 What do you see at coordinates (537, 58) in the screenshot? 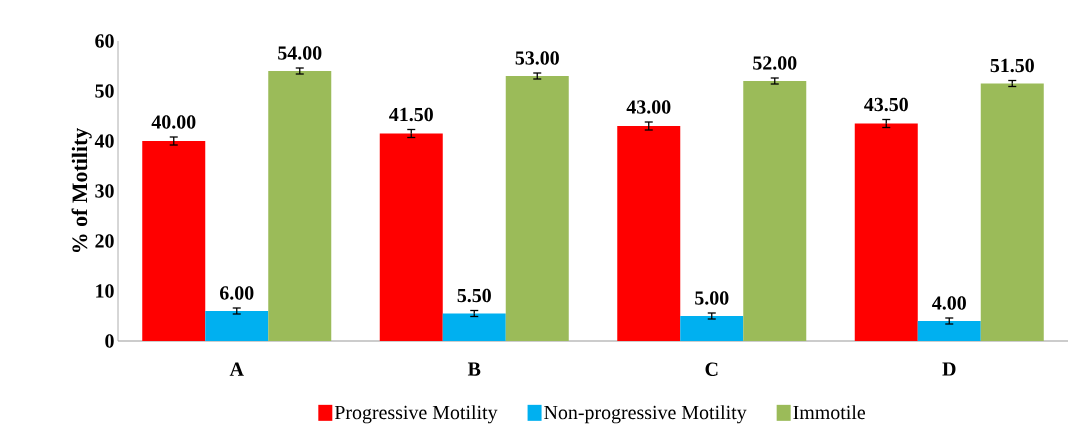
I see `data-label: 53.00` at bounding box center [537, 58].